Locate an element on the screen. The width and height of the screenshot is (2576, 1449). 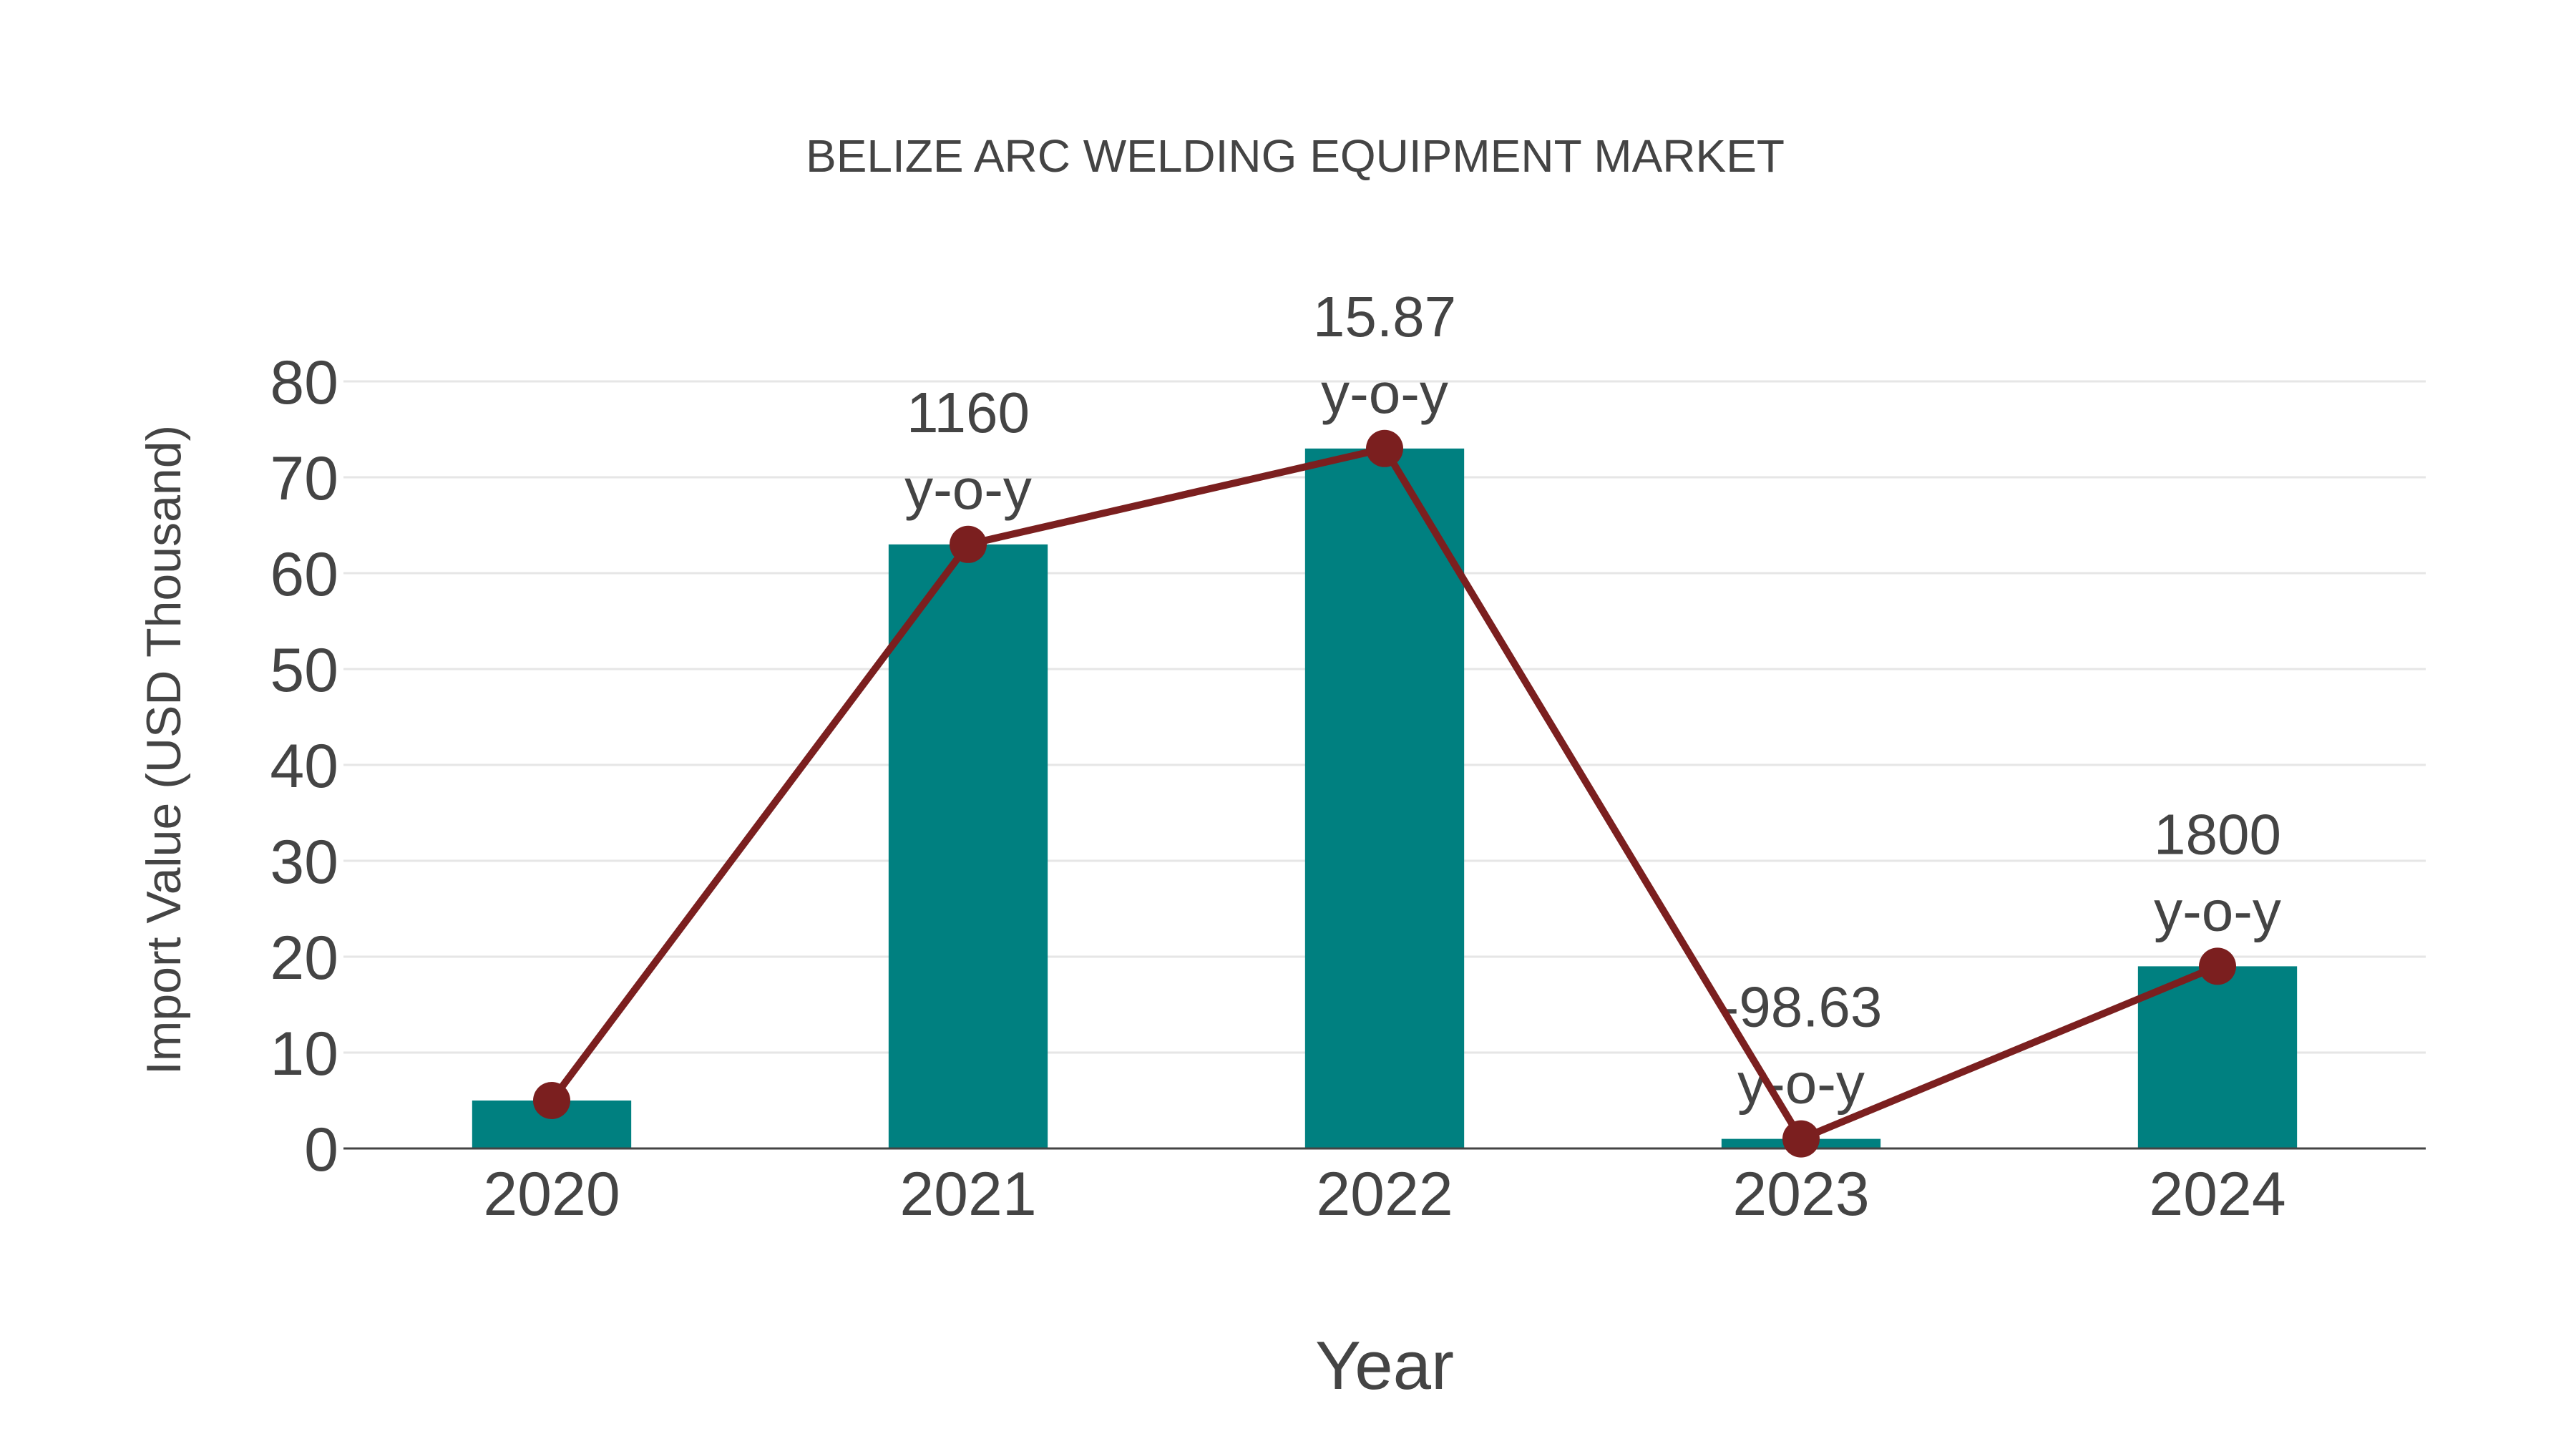
annotation-2022: 15.87 y-o-y is located at coordinates (1384, 355).